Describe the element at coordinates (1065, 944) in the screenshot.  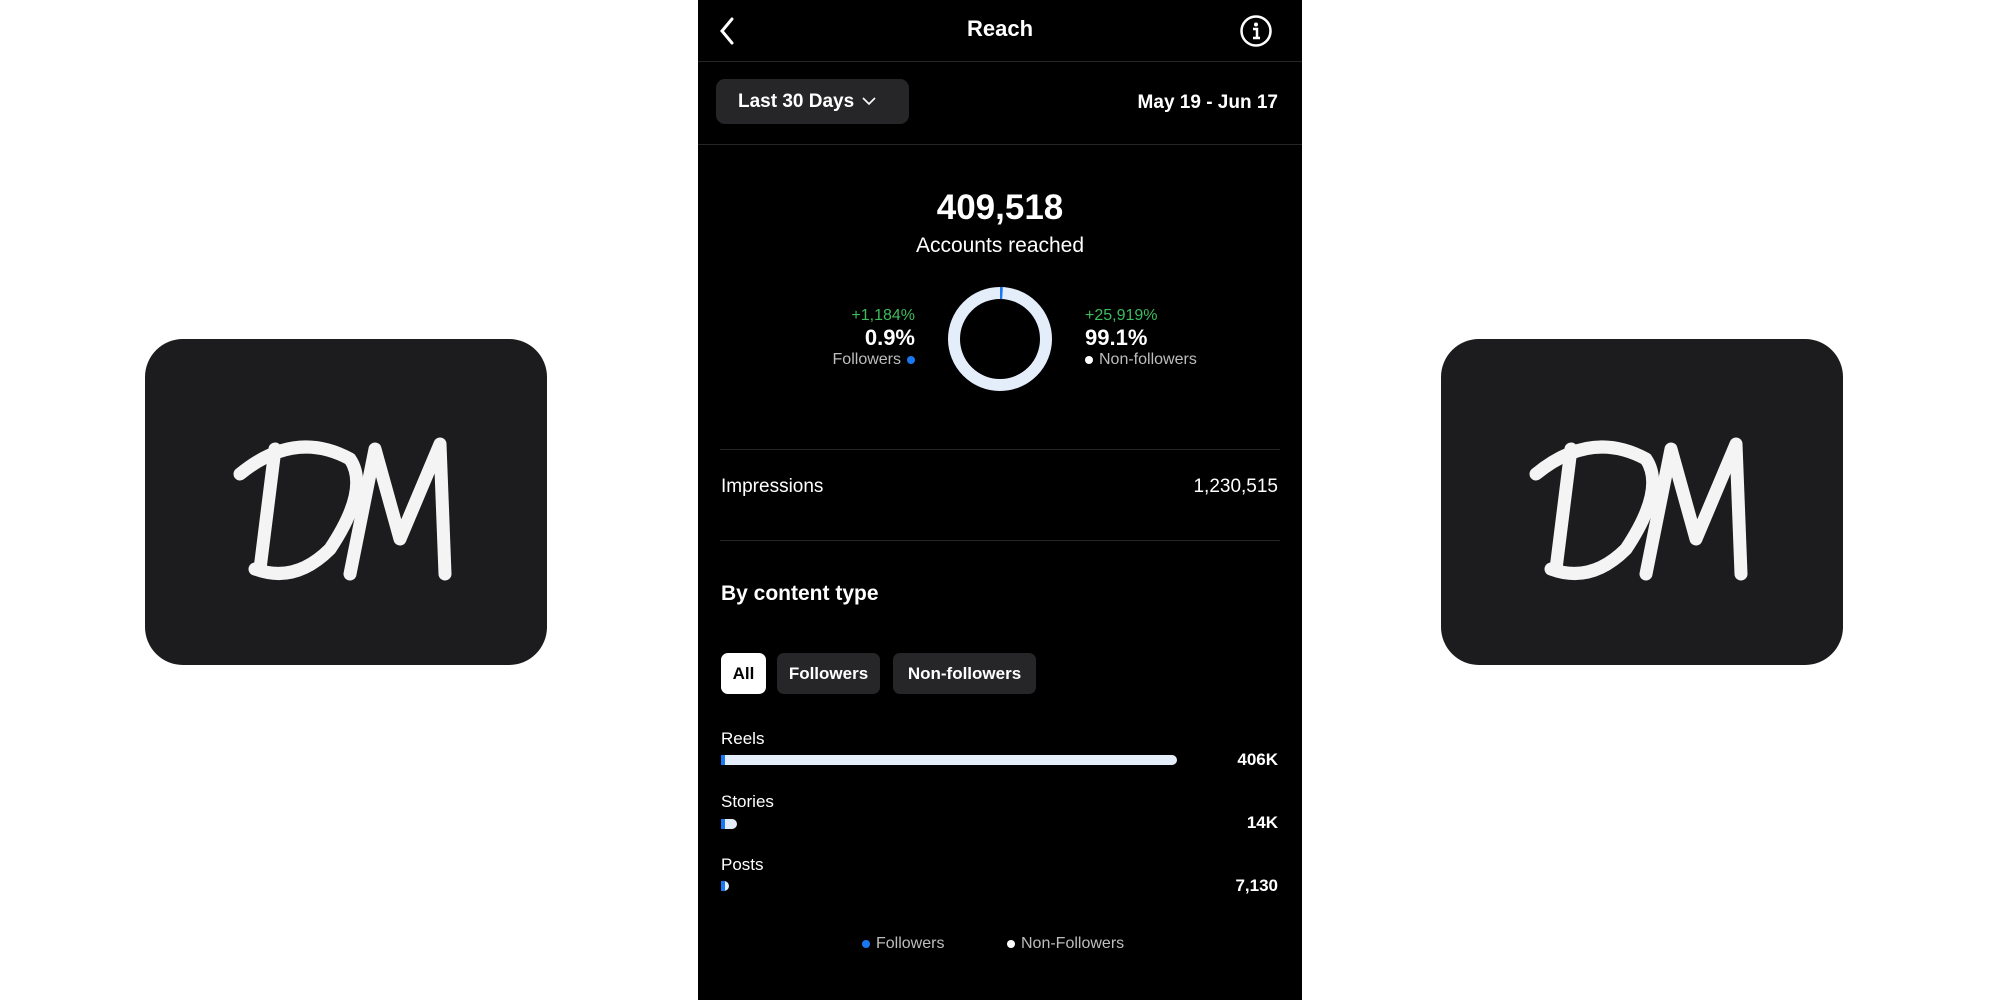
I see `legend-non-followers: Non-Followers` at that location.